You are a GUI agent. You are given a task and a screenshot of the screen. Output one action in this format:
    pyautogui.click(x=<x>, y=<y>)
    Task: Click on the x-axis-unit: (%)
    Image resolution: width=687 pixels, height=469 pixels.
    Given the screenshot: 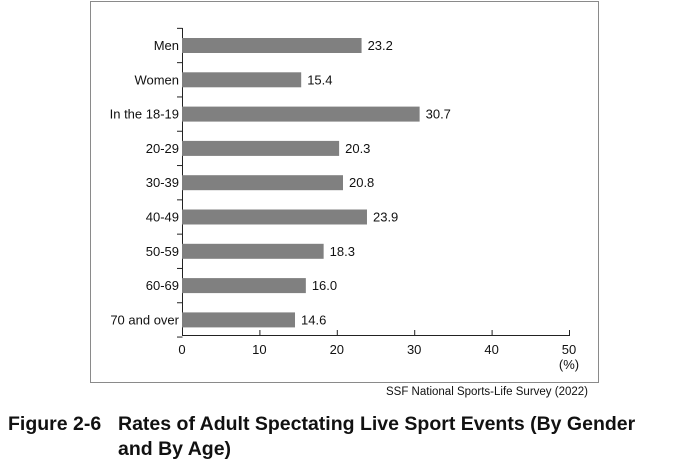 What is the action you would take?
    pyautogui.click(x=569, y=364)
    